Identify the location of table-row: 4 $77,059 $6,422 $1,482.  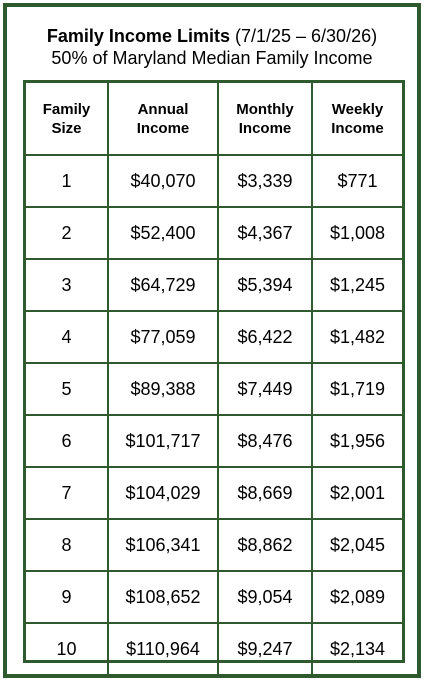
(214, 337).